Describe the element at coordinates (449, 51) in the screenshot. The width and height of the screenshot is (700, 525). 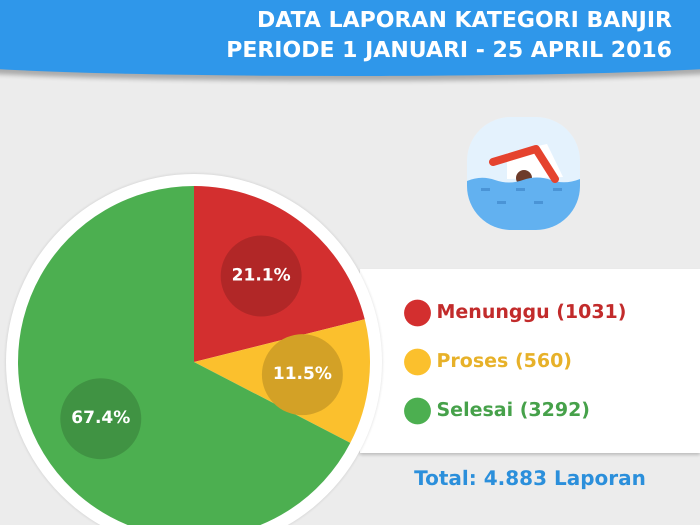
I see `chart-subtitle: PERIODE 1 JANUARI - 25 APRIL 2016` at that location.